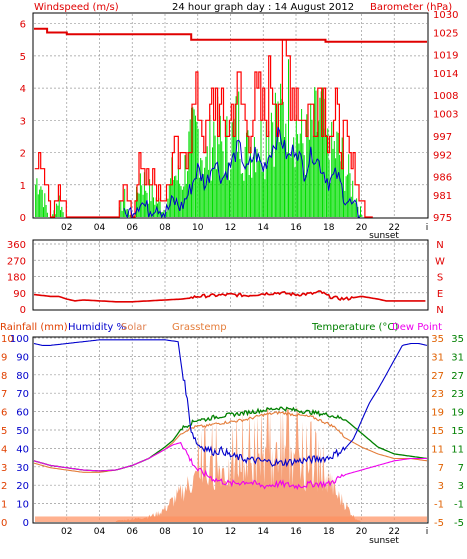 This screenshot has width=467, height=559. Describe the element at coordinates (264, 228) in the screenshot. I see `top-x-tick-label: 14` at that location.